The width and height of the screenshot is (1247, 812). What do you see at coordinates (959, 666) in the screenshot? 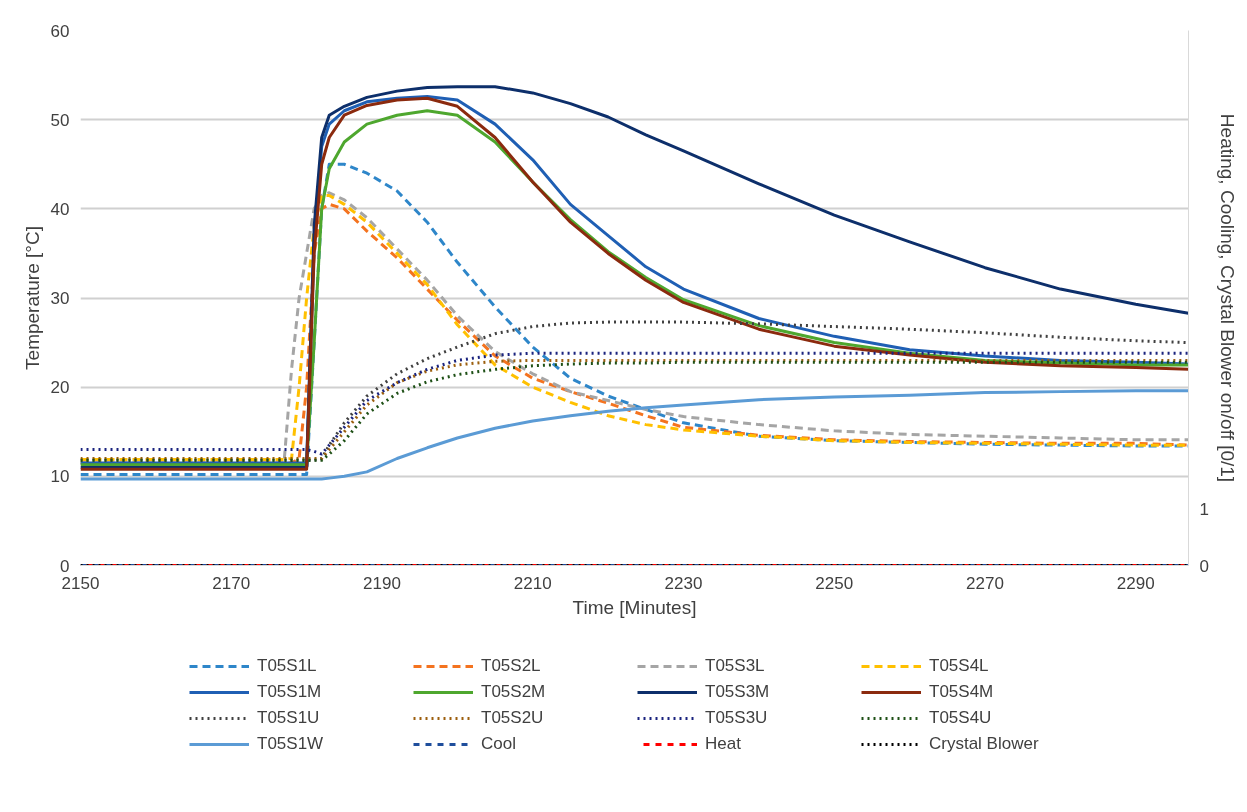
I see `legend-label: T05S4L` at bounding box center [959, 666].